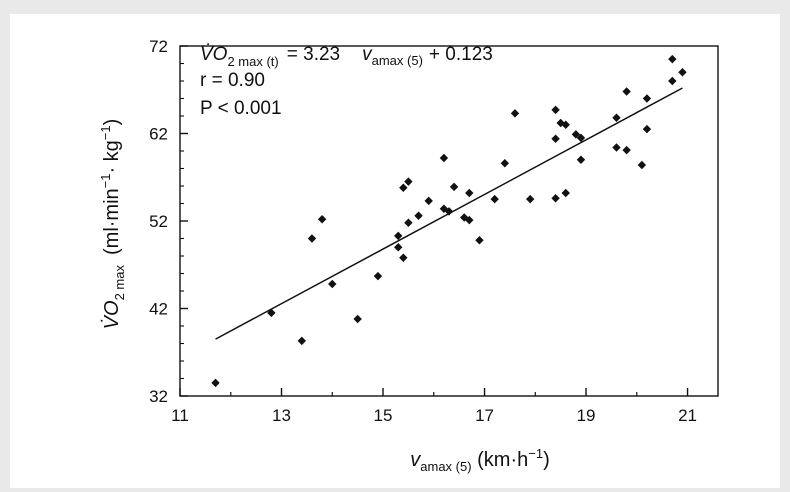 Image resolution: width=790 pixels, height=492 pixels. Describe the element at coordinates (383, 415) in the screenshot. I see `x-tick-label: 15` at that location.